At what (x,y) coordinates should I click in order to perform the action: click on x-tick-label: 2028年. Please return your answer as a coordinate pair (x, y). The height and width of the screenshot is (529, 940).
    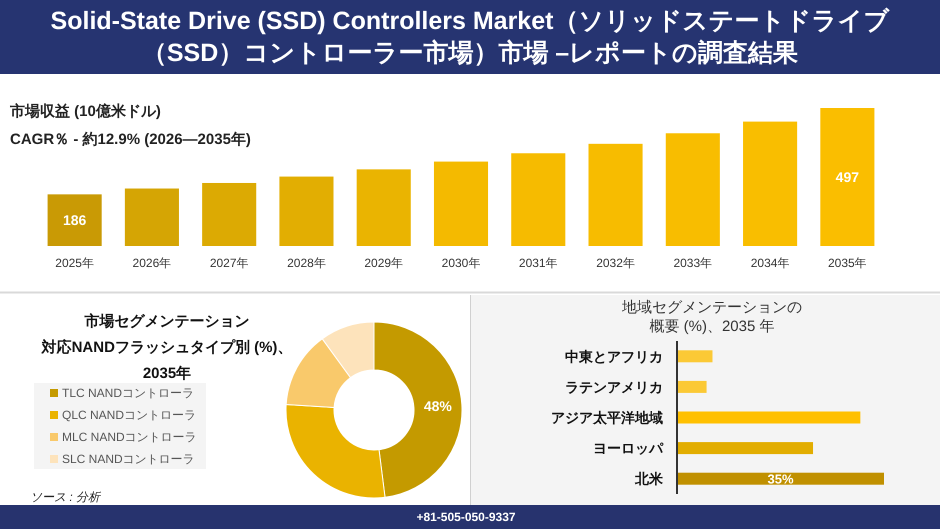
    Looking at the image, I should click on (306, 263).